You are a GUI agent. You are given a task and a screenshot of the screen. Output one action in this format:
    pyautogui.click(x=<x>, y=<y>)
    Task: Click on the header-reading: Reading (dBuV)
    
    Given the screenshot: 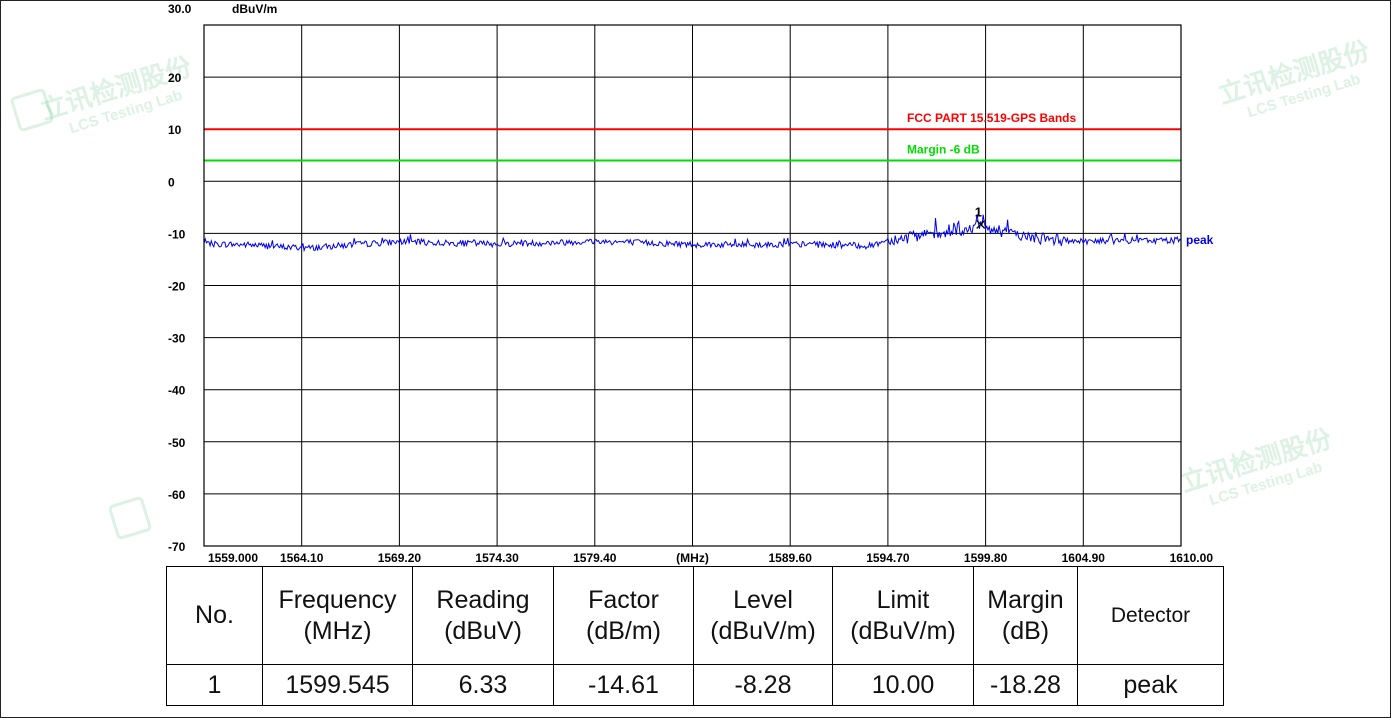 What is the action you would take?
    pyautogui.click(x=483, y=615)
    